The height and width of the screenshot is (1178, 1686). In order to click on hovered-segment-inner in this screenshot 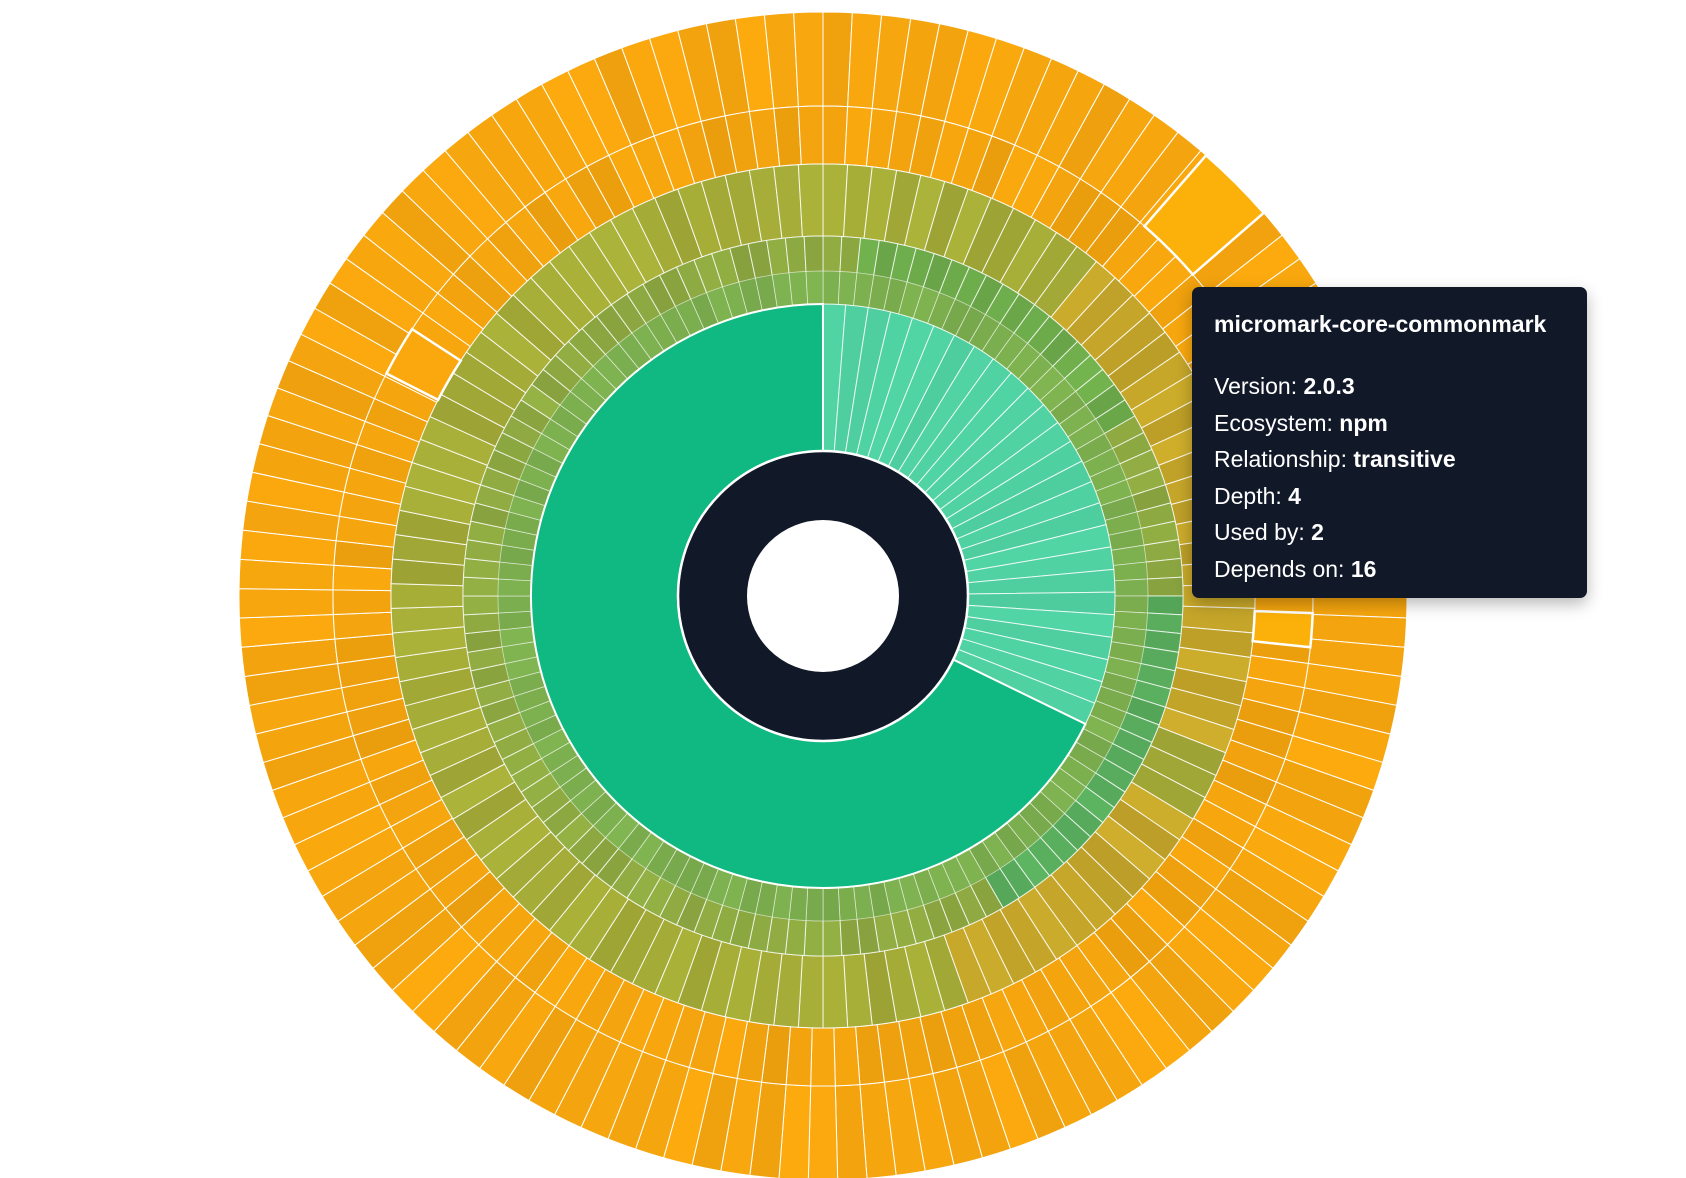, I will do `click(1282, 629)`.